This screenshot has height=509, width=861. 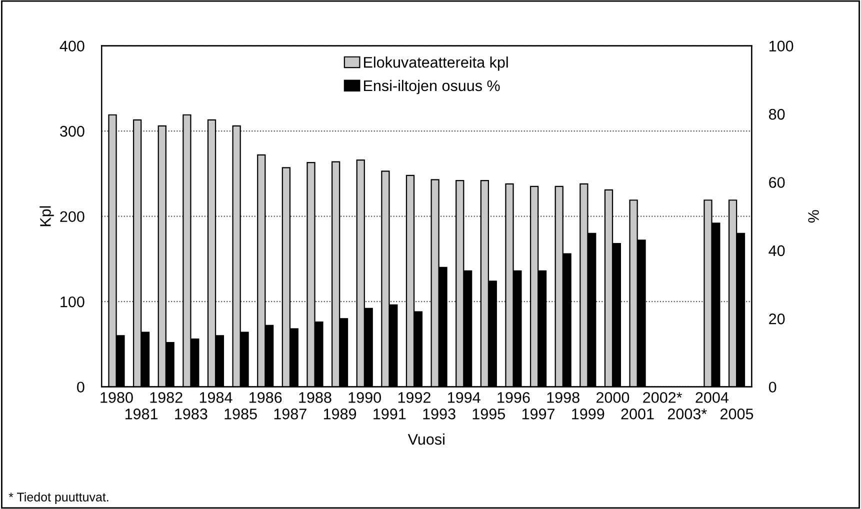 I want to click on y2-axis-title: %, so click(x=813, y=216).